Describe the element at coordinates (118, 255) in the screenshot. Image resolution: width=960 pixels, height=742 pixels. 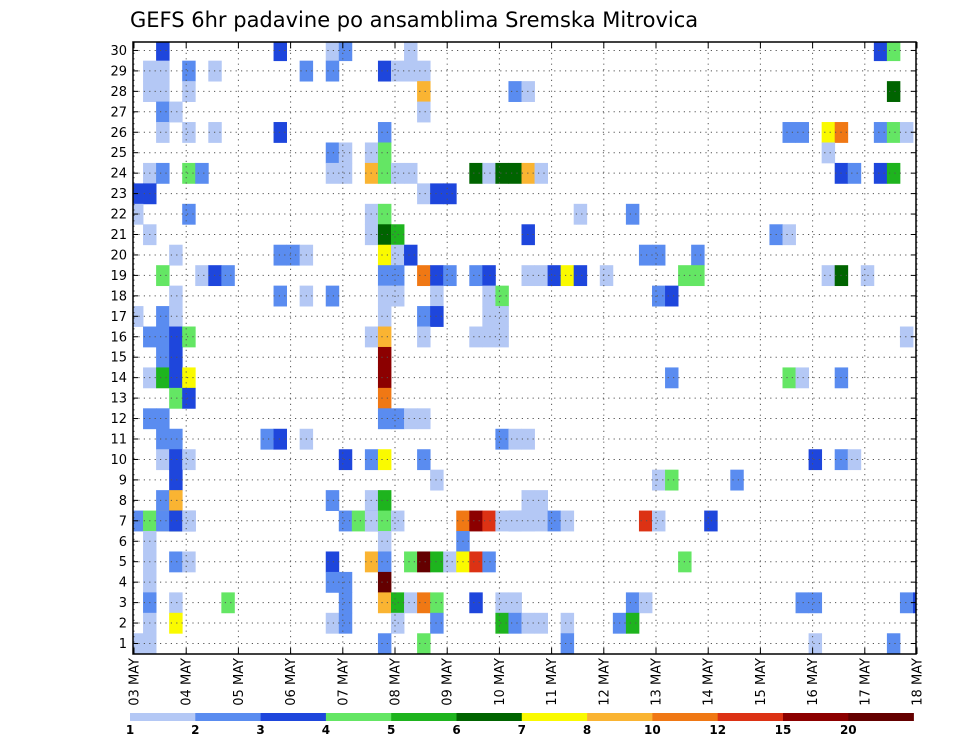
I see `y-tick-label: 20` at that location.